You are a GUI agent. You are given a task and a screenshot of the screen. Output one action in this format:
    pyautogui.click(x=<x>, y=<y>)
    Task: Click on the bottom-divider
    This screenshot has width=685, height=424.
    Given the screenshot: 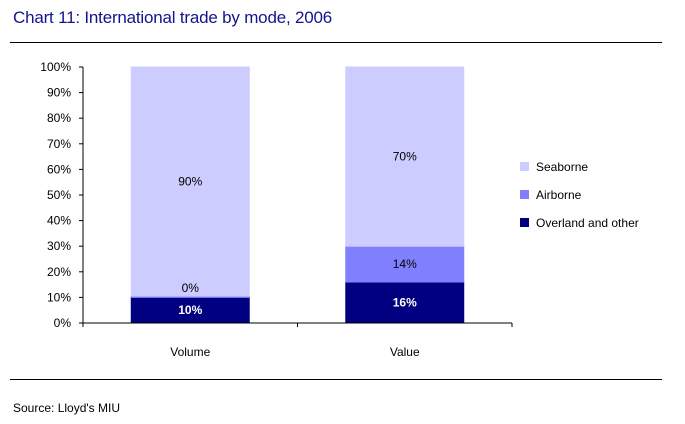 What is the action you would take?
    pyautogui.click(x=336, y=379)
    